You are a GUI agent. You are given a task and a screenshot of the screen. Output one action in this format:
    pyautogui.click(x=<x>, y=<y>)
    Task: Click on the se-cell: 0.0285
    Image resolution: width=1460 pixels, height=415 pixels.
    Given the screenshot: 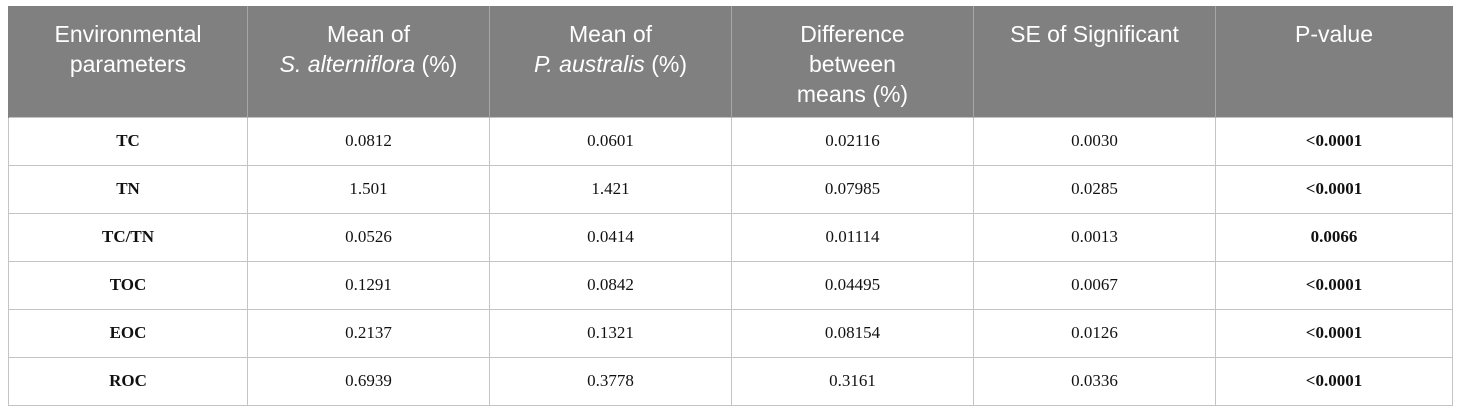 What is the action you would take?
    pyautogui.click(x=1094, y=189)
    